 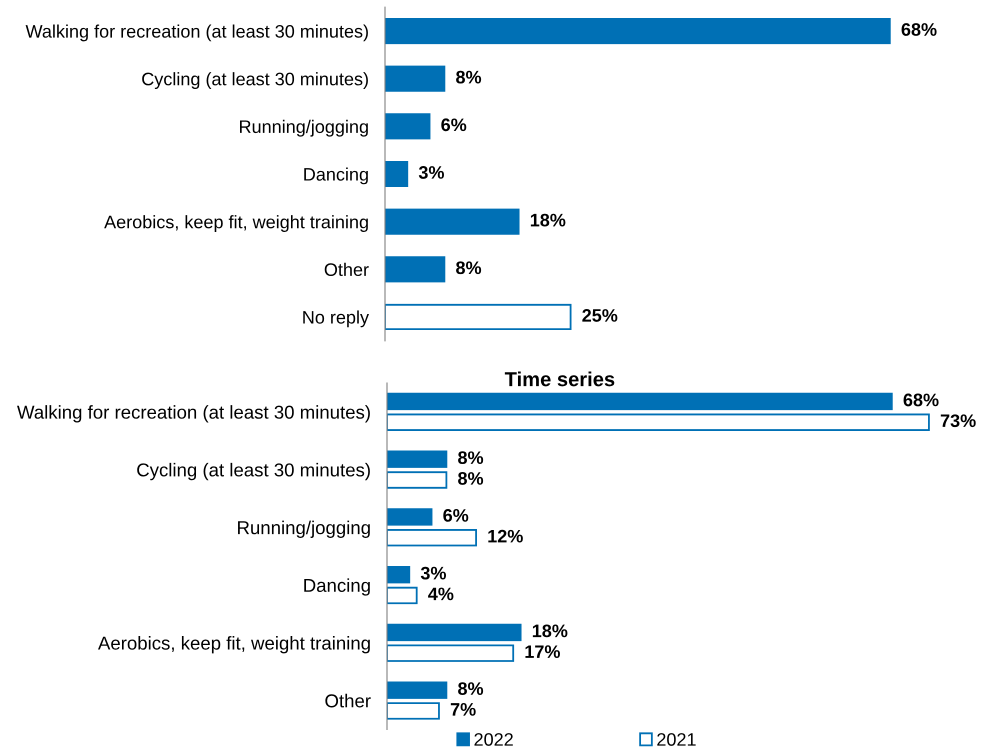 I want to click on data-label: 73%, so click(x=958, y=421).